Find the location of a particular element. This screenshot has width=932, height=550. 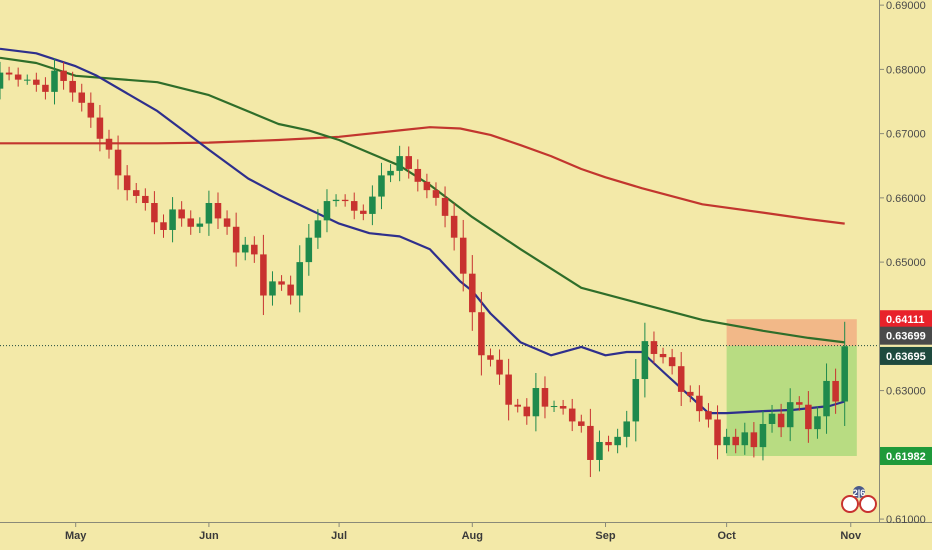

logo-text: 2|6 is located at coordinates (859, 493).